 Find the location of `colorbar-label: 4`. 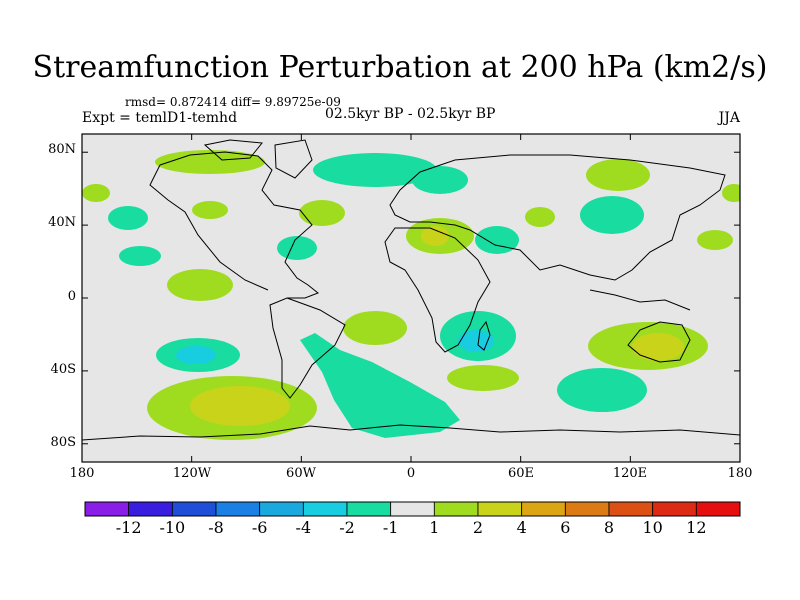

colorbar-label: 4 is located at coordinates (521, 527).